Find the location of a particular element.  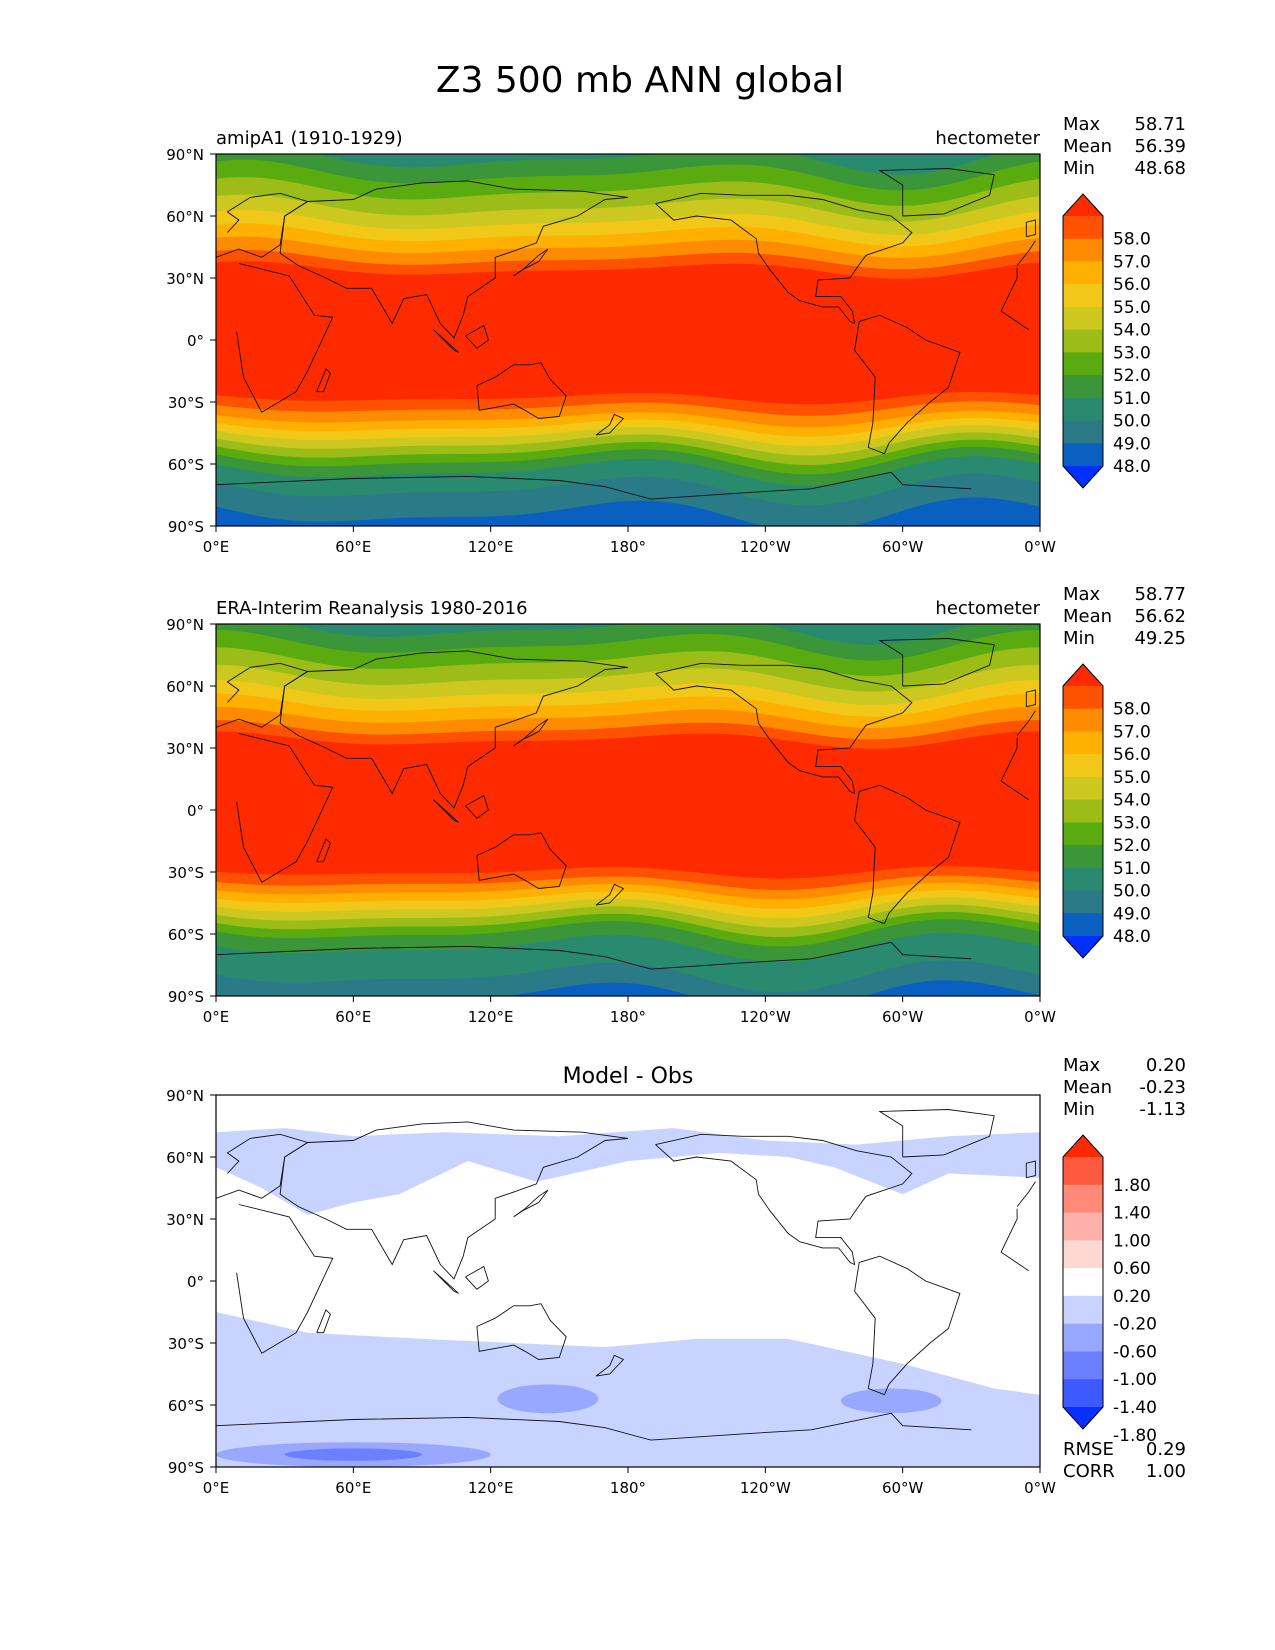

lat-tick-label: 30°S is located at coordinates (186, 1344).